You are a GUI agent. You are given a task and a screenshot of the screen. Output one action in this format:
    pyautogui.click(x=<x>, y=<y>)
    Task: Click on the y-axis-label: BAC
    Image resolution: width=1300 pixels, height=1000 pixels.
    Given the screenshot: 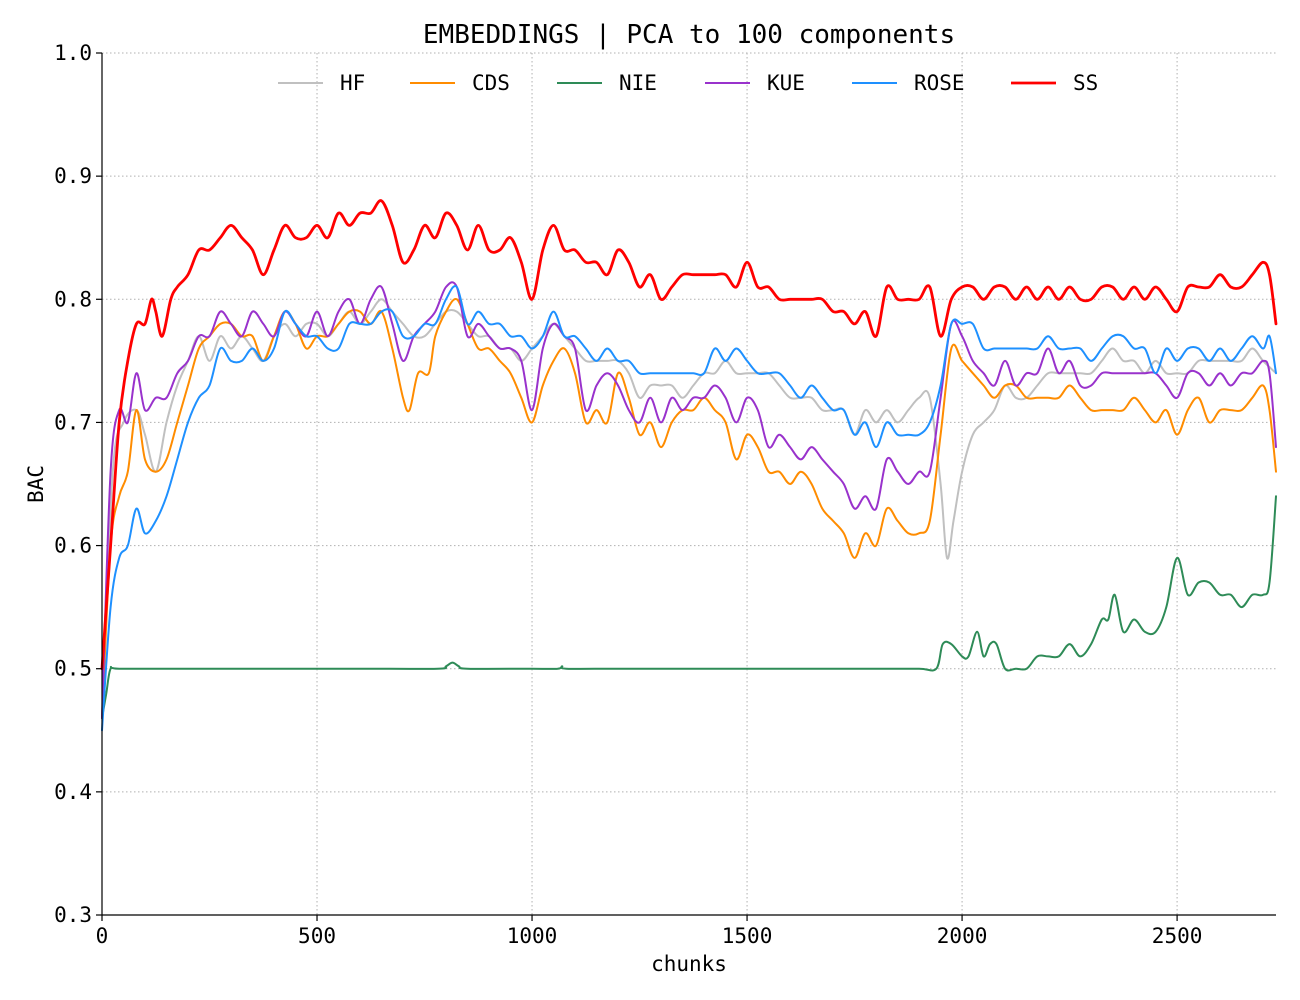 What is the action you would take?
    pyautogui.click(x=36, y=484)
    